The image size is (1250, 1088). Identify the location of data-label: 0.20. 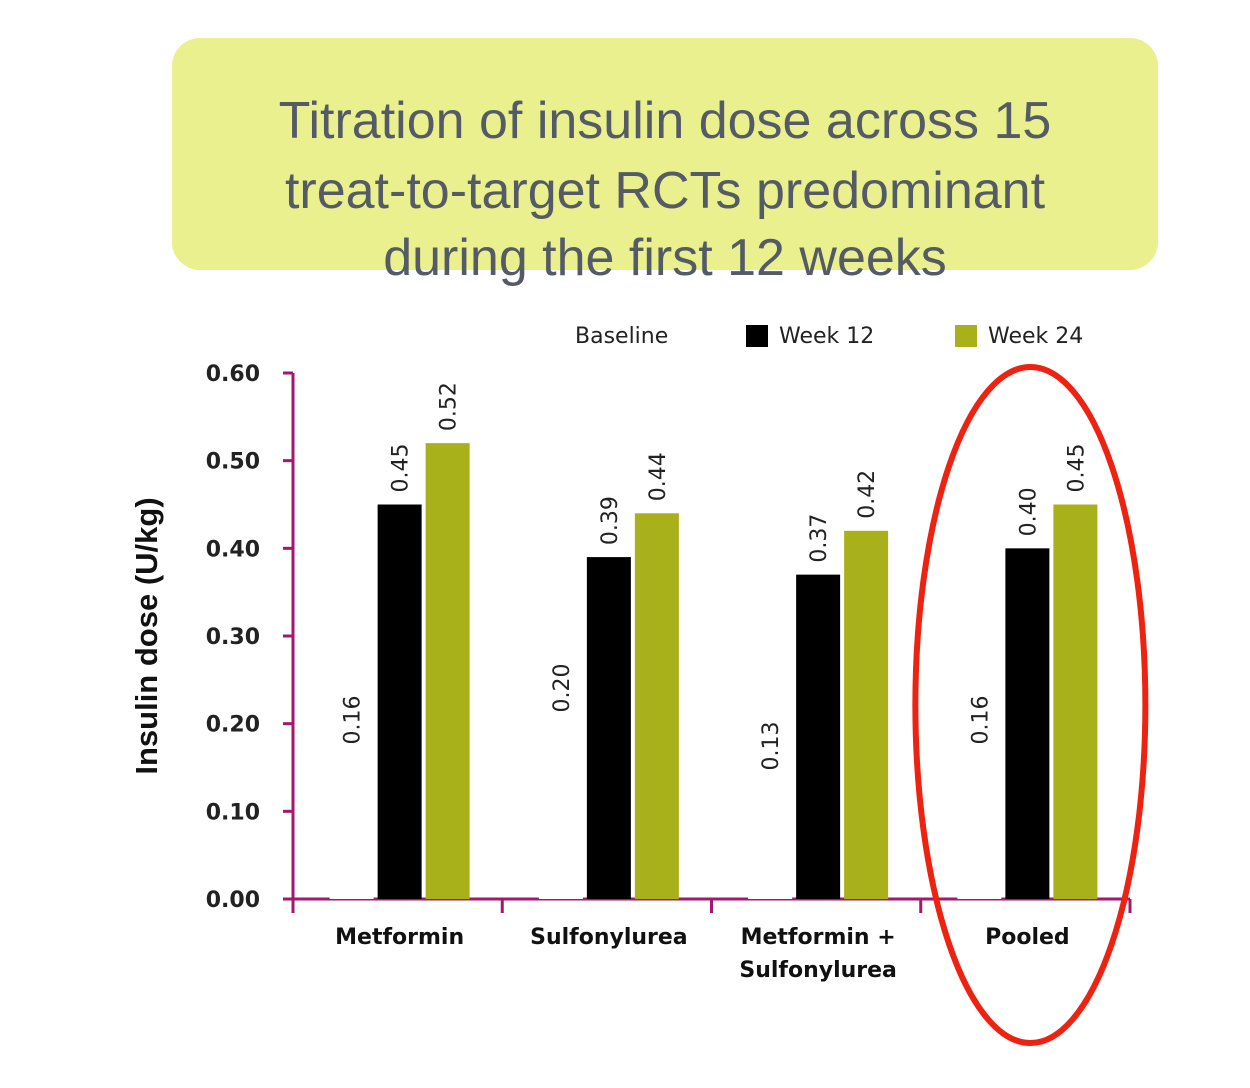
(562, 688).